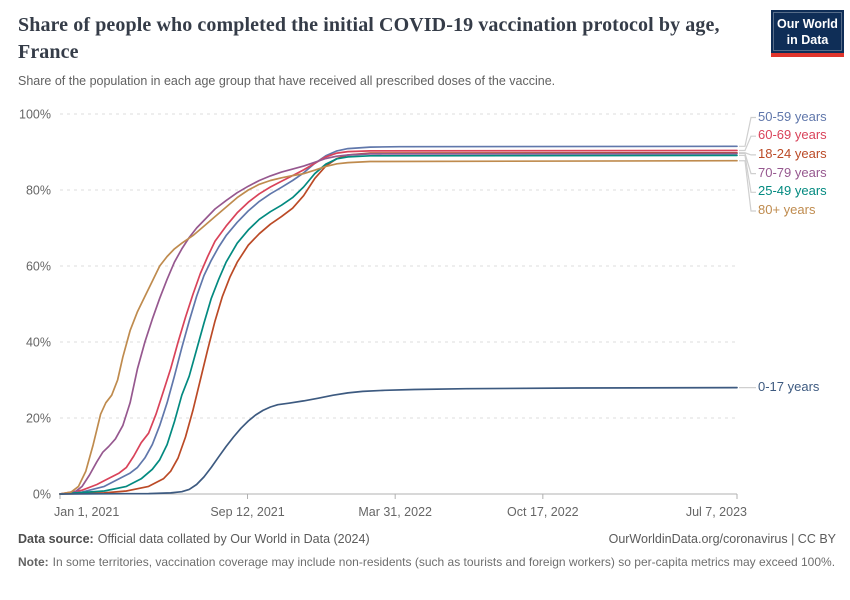 The image size is (850, 600). I want to click on x-tick-label: Sep 12, 2021, so click(247, 512).